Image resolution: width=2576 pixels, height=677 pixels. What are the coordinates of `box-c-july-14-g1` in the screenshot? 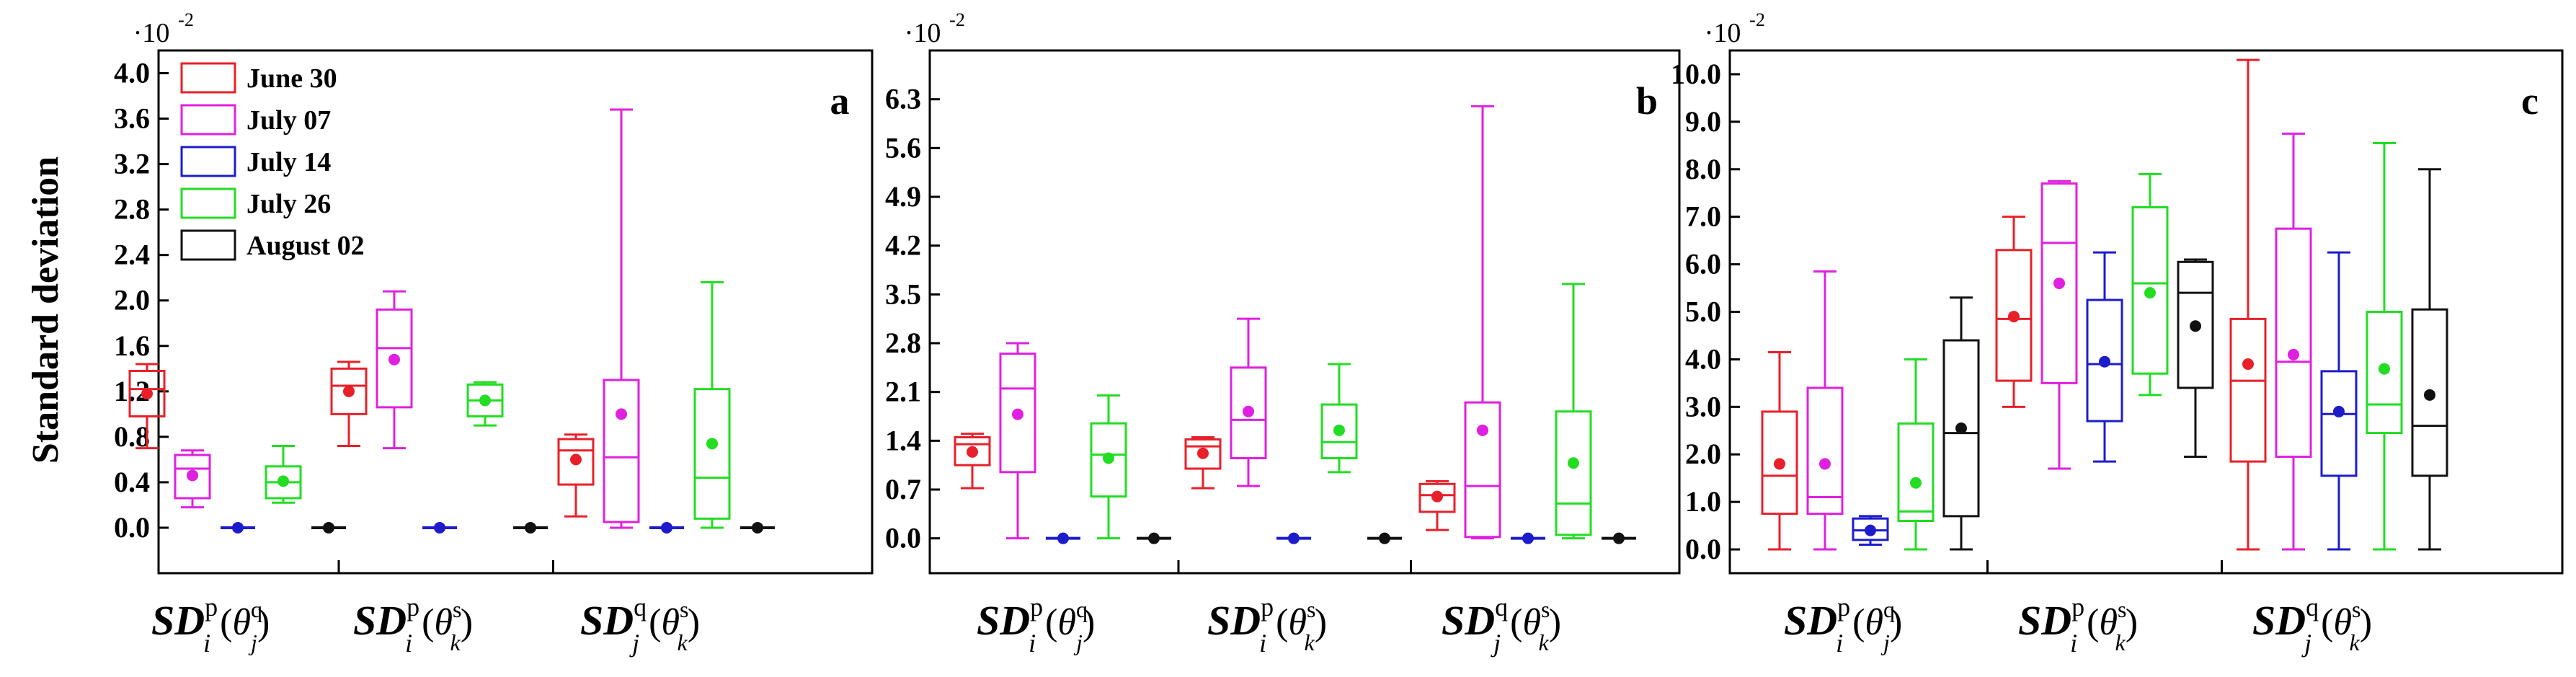 It's located at (2104, 357).